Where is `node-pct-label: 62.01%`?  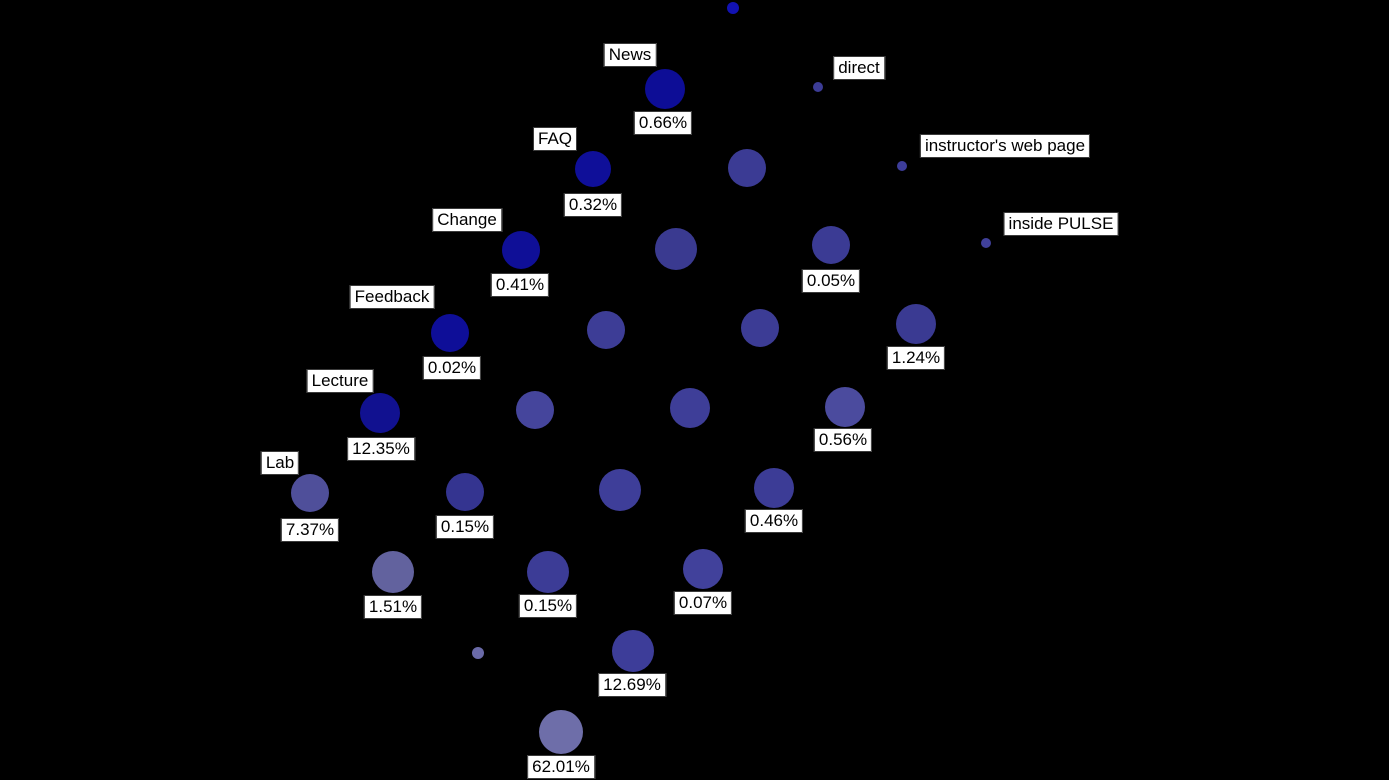
node-pct-label: 62.01% is located at coordinates (561, 767).